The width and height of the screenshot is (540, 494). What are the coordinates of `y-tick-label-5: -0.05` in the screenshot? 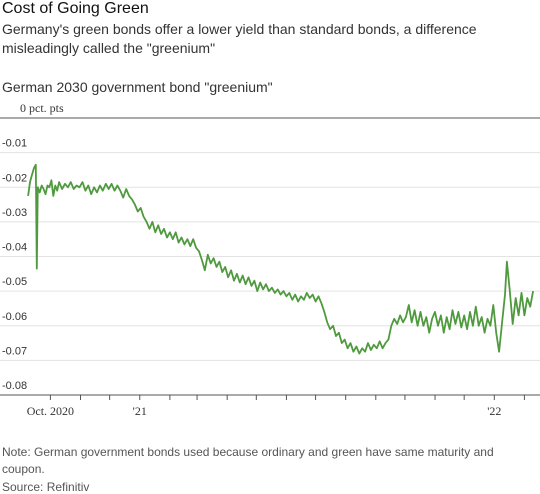 It's located at (14, 282).